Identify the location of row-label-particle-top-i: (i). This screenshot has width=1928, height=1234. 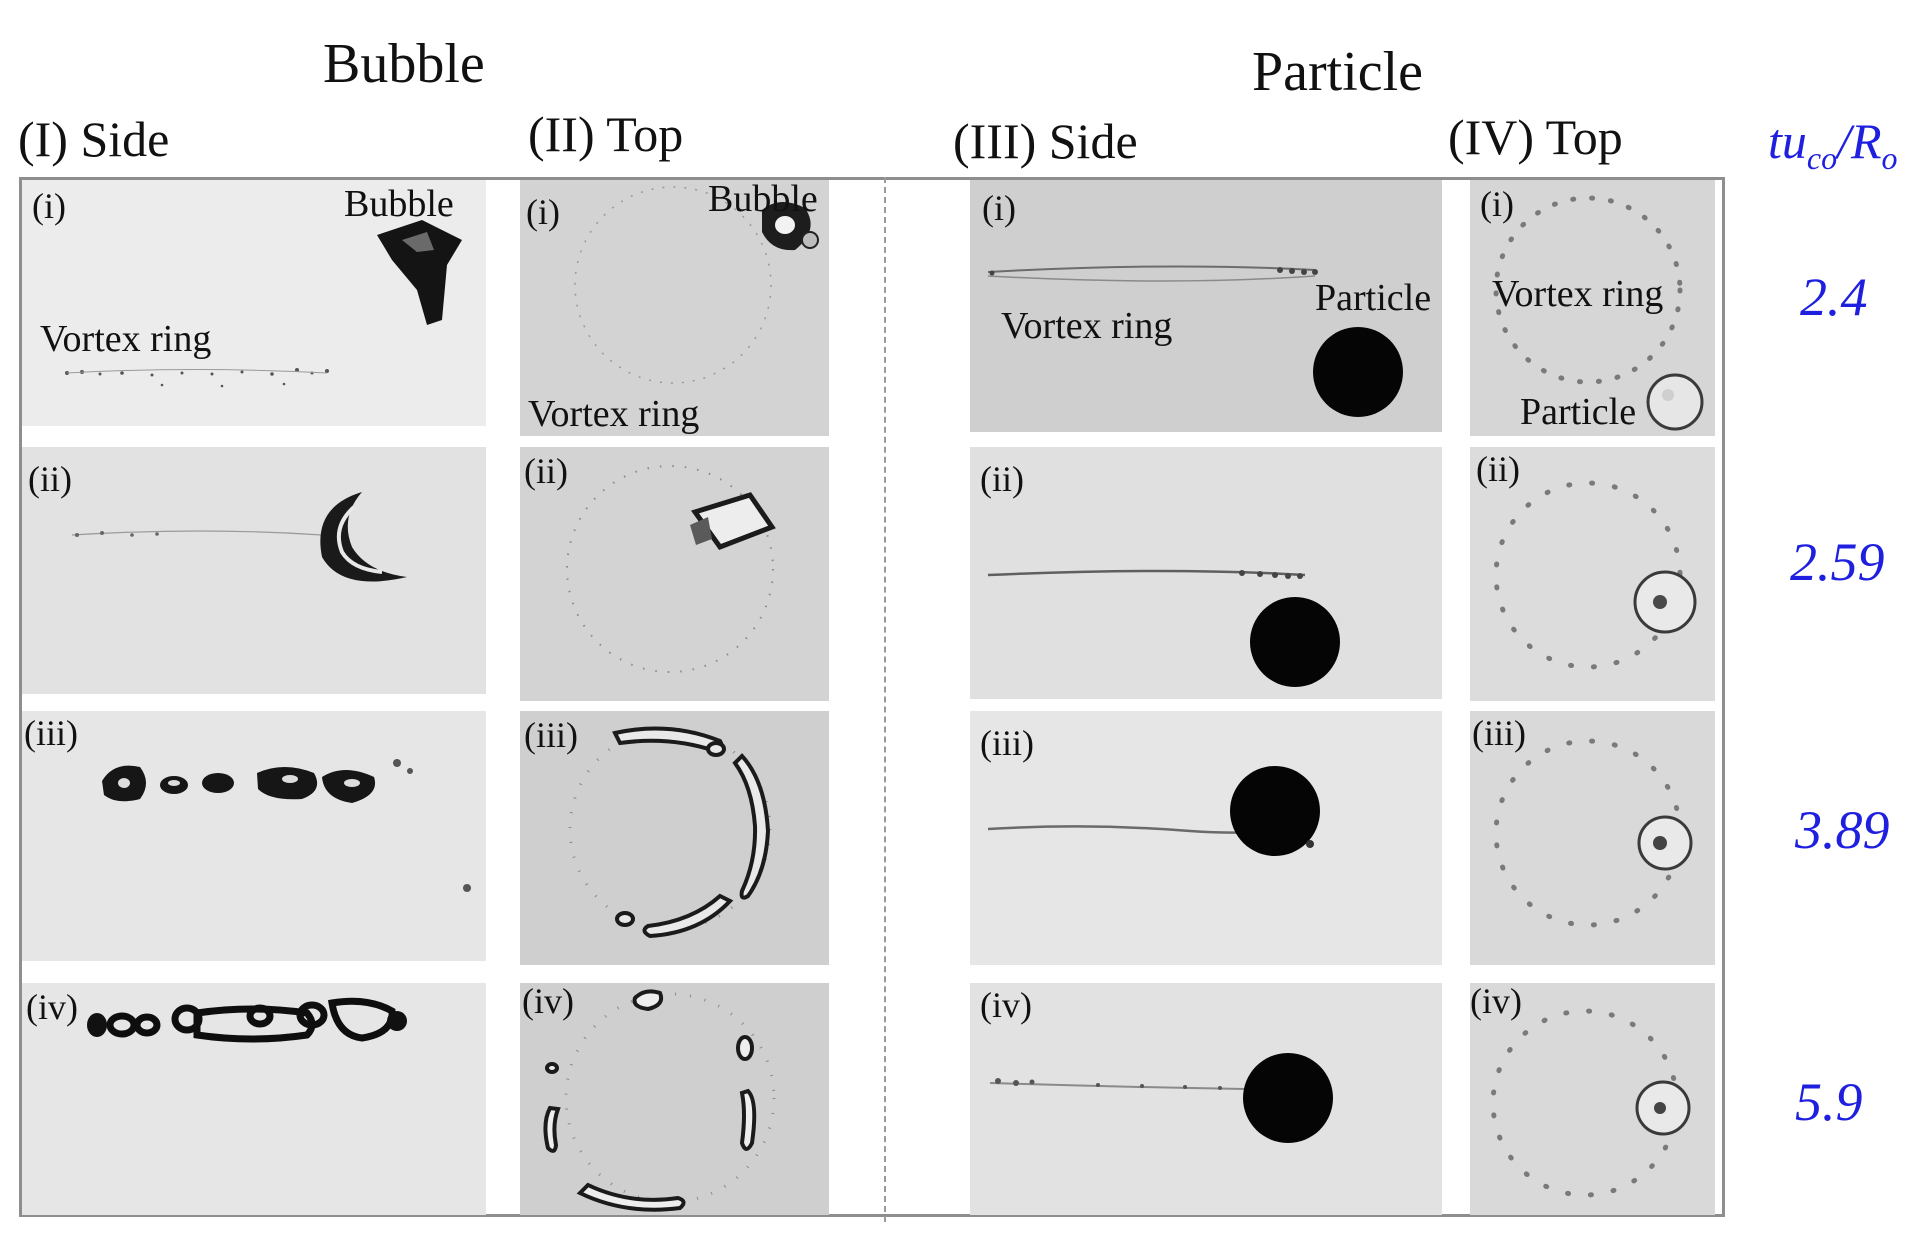
(1497, 204).